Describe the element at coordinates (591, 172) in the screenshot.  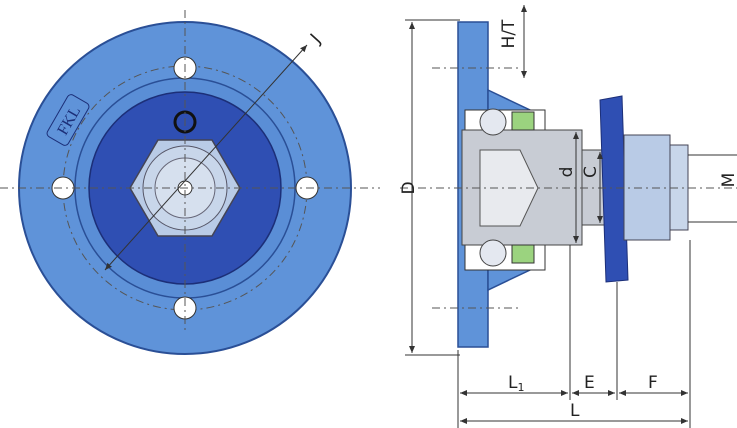
I see `dim-label: C` at that location.